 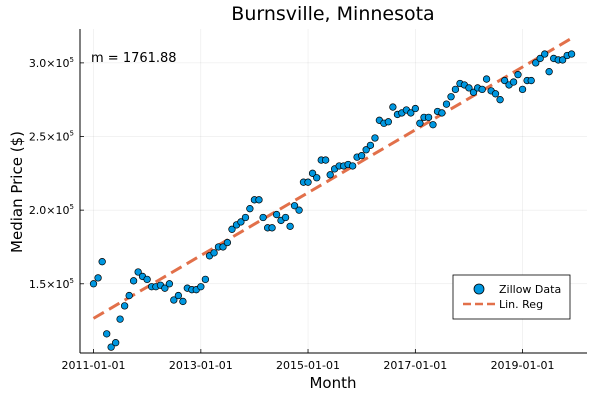 What do you see at coordinates (94, 365) in the screenshot?
I see `x-tick-label: 2011-01-01` at bounding box center [94, 365].